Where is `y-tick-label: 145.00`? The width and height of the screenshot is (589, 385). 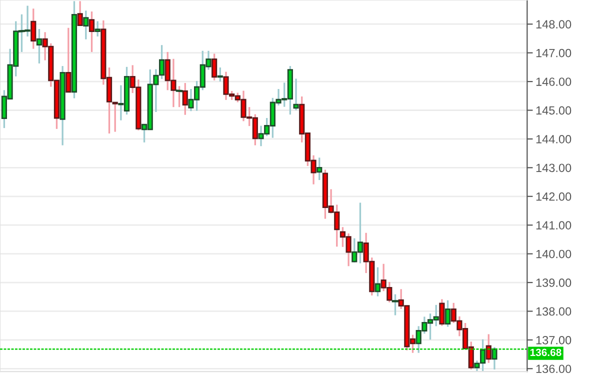 y-tick-label: 145.00 is located at coordinates (554, 110).